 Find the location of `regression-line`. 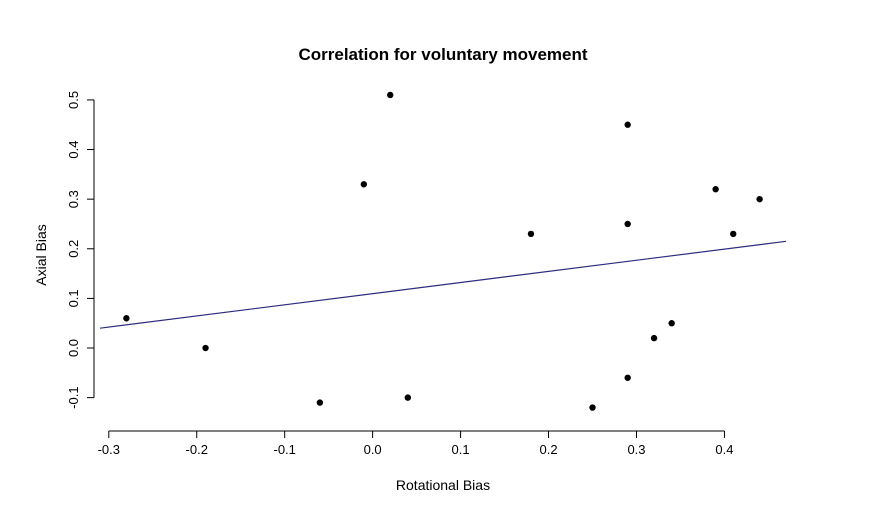

regression-line is located at coordinates (443, 284).